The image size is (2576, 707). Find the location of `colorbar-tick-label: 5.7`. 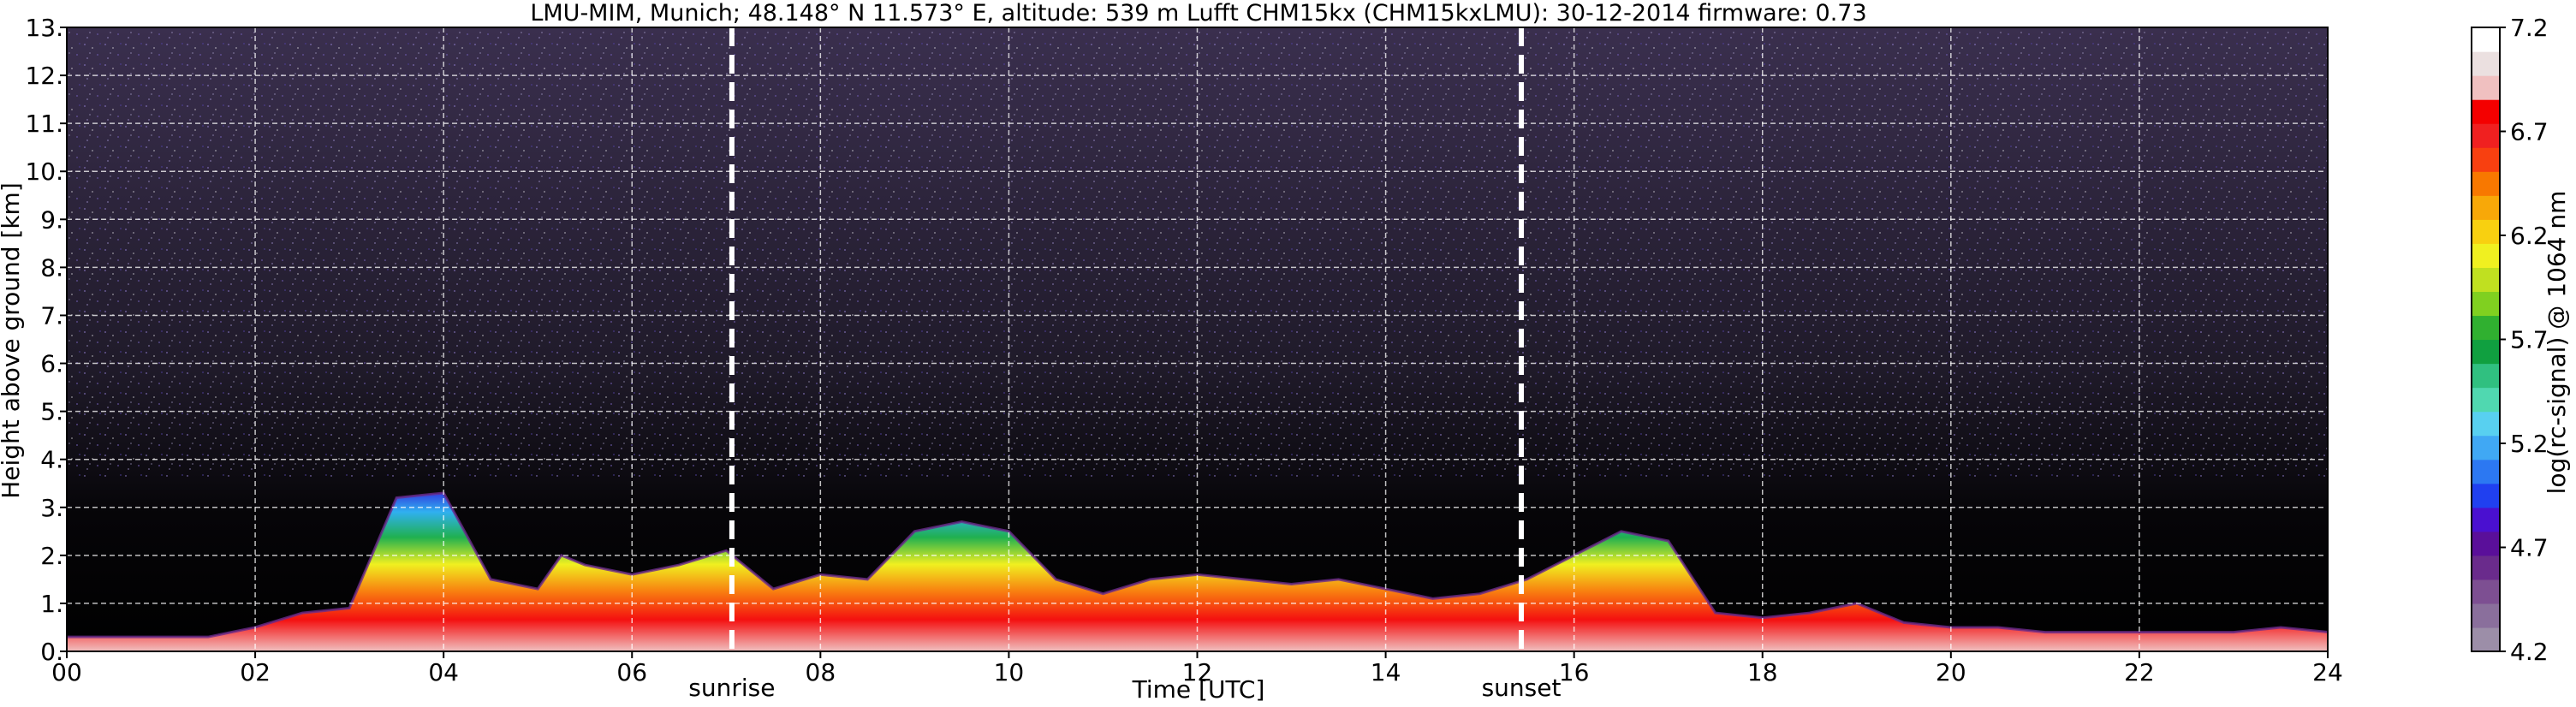

colorbar-tick-label: 5.7 is located at coordinates (2530, 340).